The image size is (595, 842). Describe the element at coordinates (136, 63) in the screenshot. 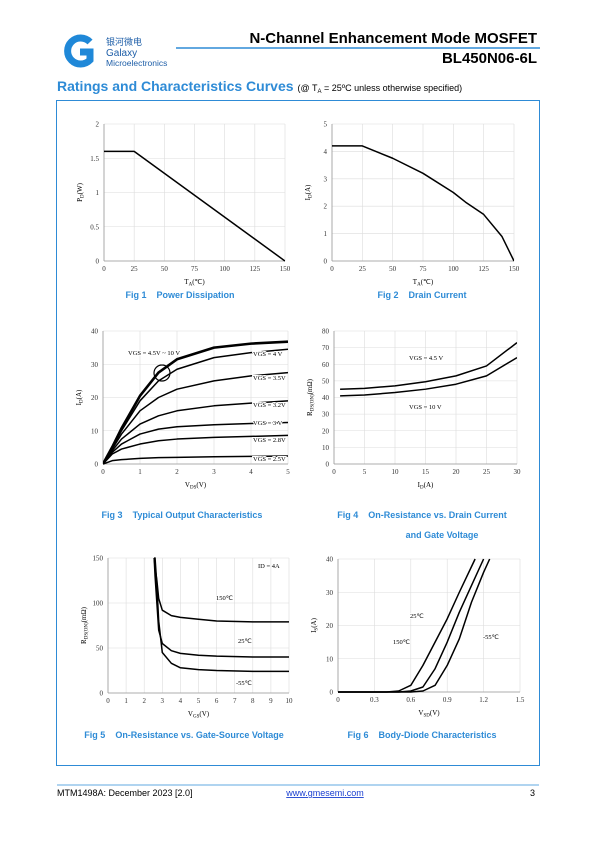

I see `logo-en: Microelectronics` at that location.